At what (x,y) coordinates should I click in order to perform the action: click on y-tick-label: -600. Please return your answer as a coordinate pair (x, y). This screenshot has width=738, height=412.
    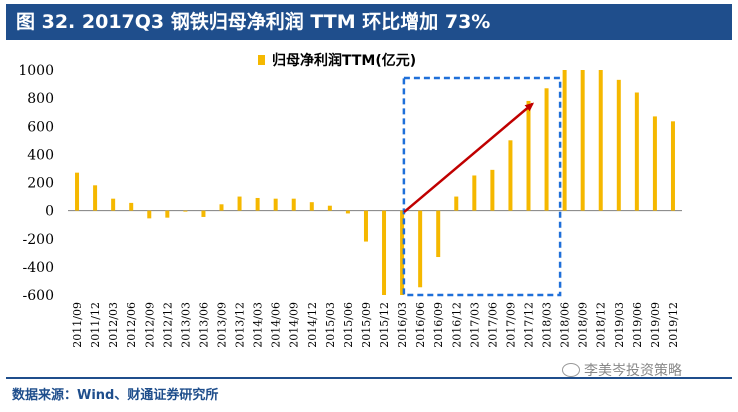
    Looking at the image, I should click on (38, 296).